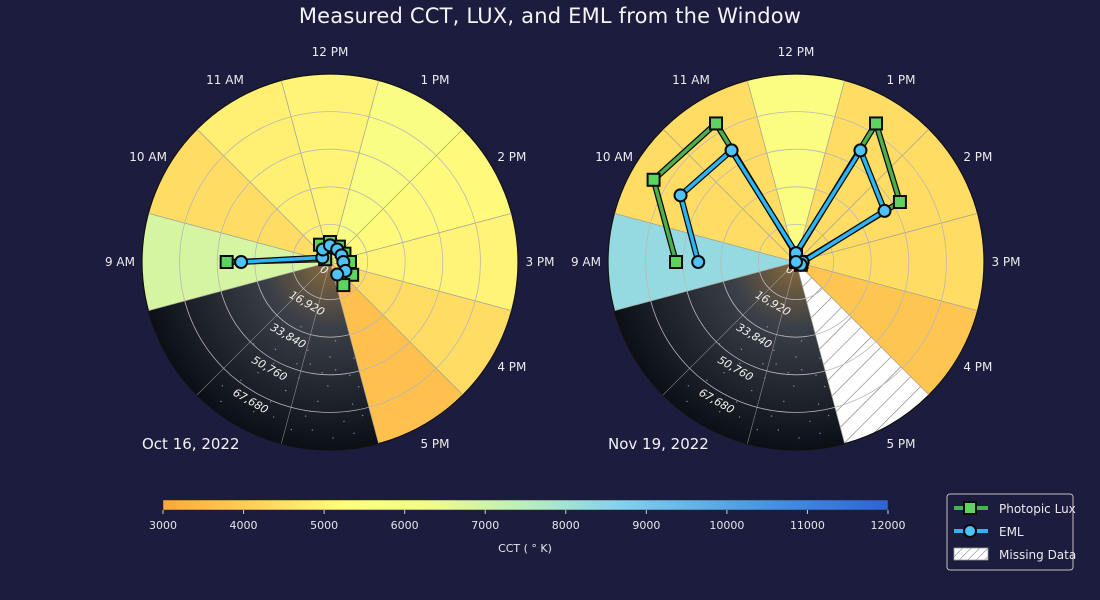  What do you see at coordinates (525, 548) in the screenshot?
I see `colorbar-label: CCT ( ° K)` at bounding box center [525, 548].